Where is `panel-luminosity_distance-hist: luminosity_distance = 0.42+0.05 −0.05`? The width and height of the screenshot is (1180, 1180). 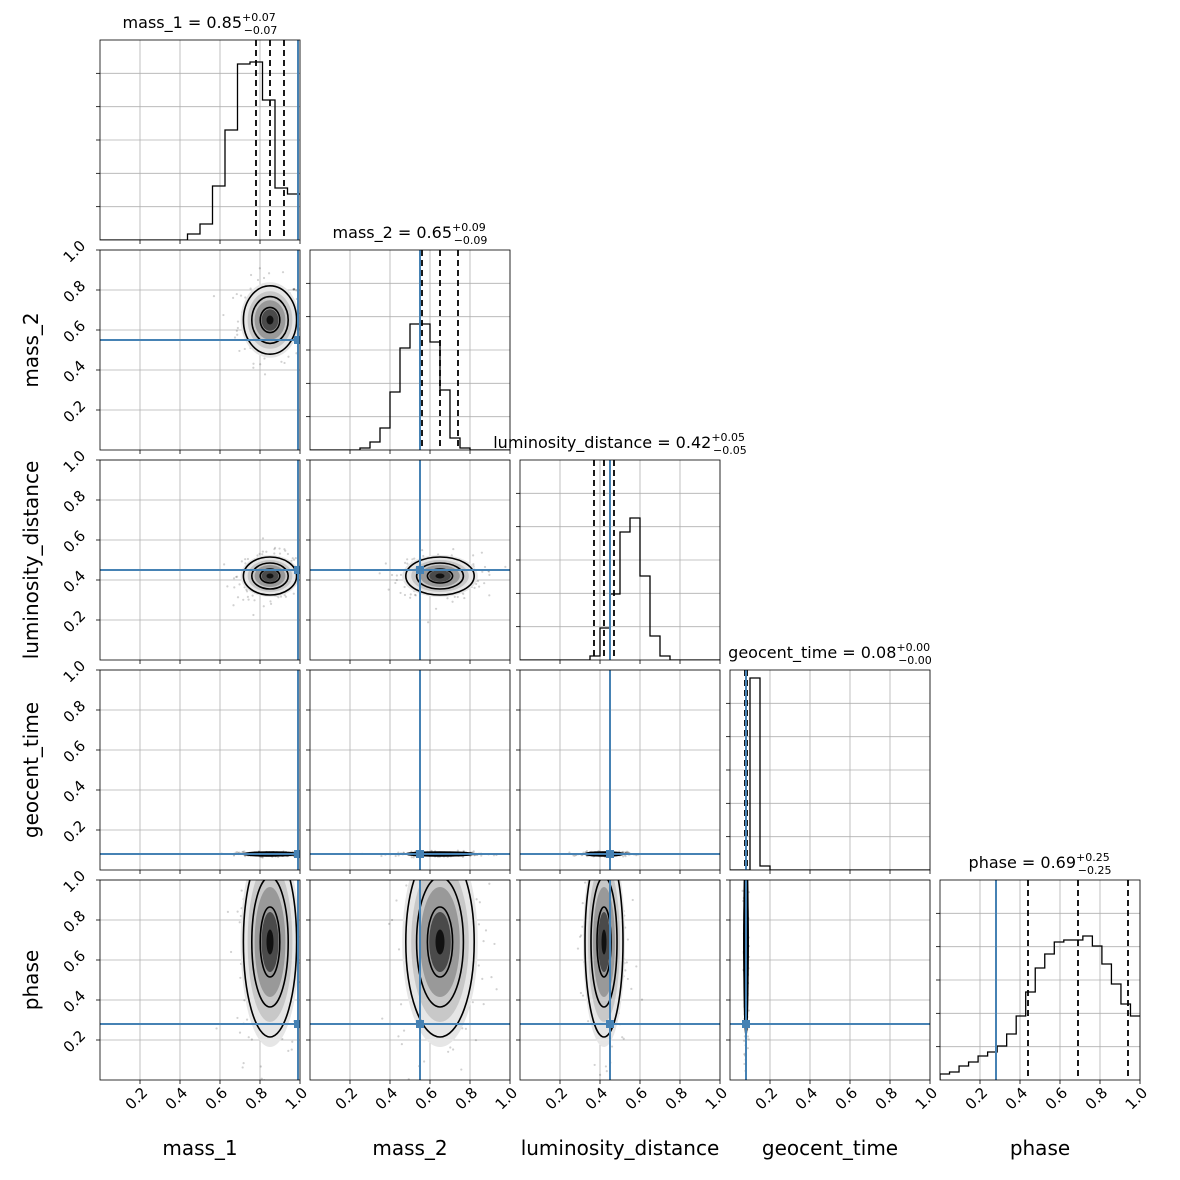
panel-luminosity_distance-hist: luminosity_distance = 0.42+0.05 −0.05 is located at coordinates (620, 546).